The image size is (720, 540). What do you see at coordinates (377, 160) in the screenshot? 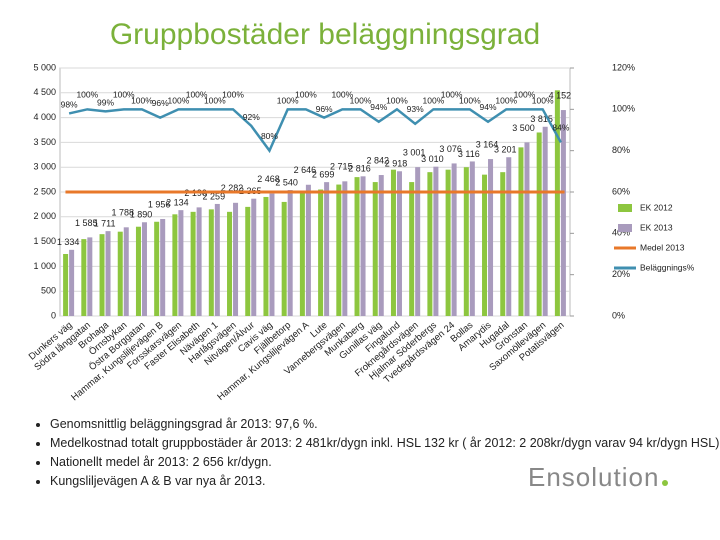
I see `data-label: 2 842` at bounding box center [377, 160].